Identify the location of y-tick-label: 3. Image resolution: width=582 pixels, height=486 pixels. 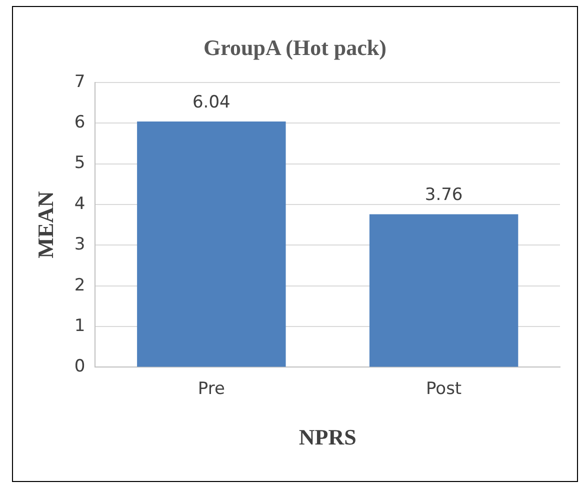
(80, 244).